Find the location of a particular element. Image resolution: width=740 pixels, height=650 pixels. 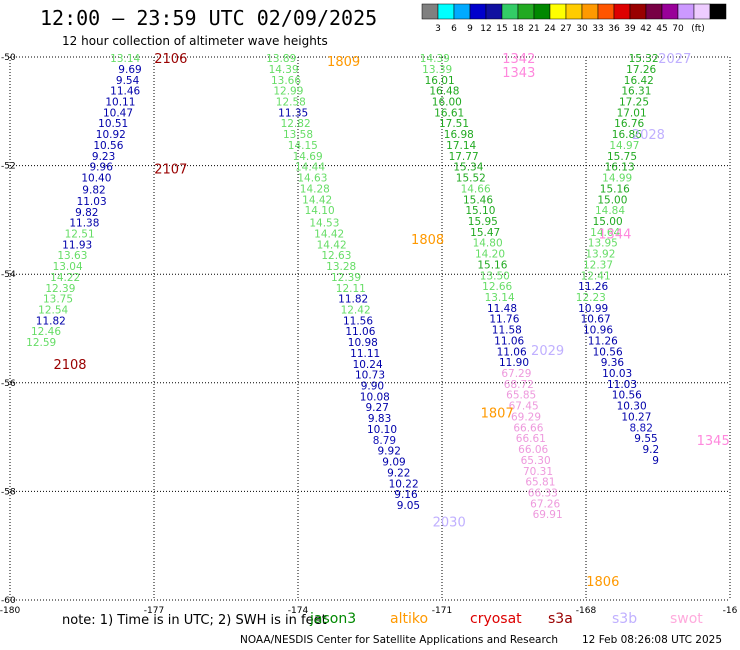

wave-height-label-cryosat: 11.03 is located at coordinates (92, 202).